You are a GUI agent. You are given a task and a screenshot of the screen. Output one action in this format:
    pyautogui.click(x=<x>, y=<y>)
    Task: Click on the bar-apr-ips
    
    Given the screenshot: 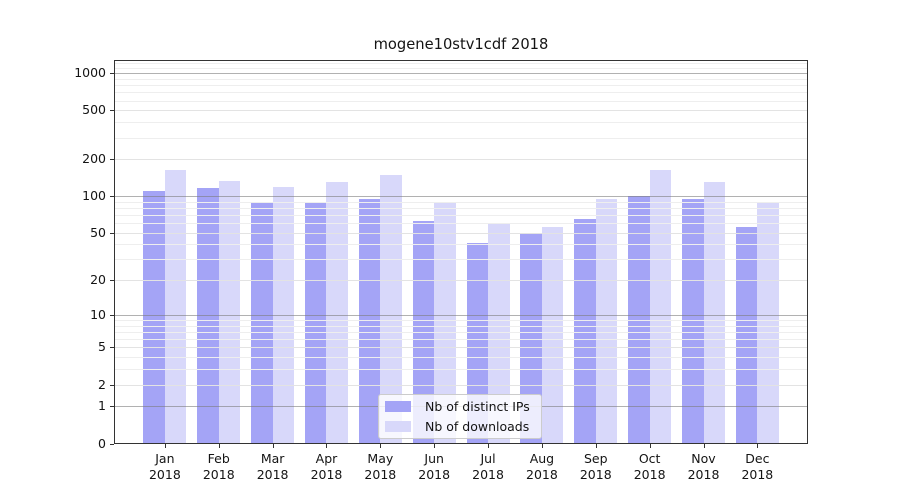 What is the action you would take?
    pyautogui.click(x=315, y=322)
    